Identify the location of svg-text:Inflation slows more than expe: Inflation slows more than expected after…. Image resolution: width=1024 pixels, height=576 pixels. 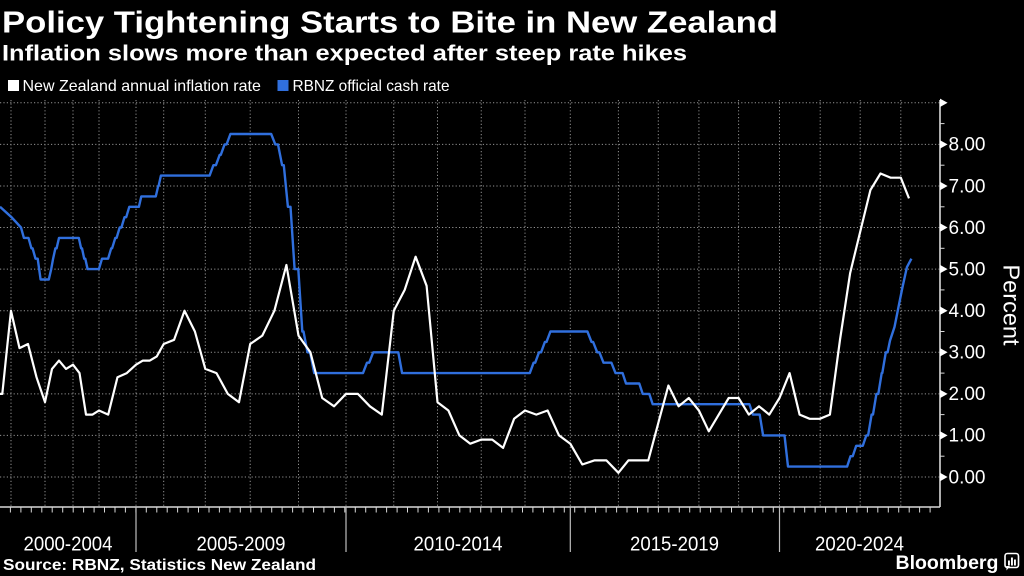
(344, 53).